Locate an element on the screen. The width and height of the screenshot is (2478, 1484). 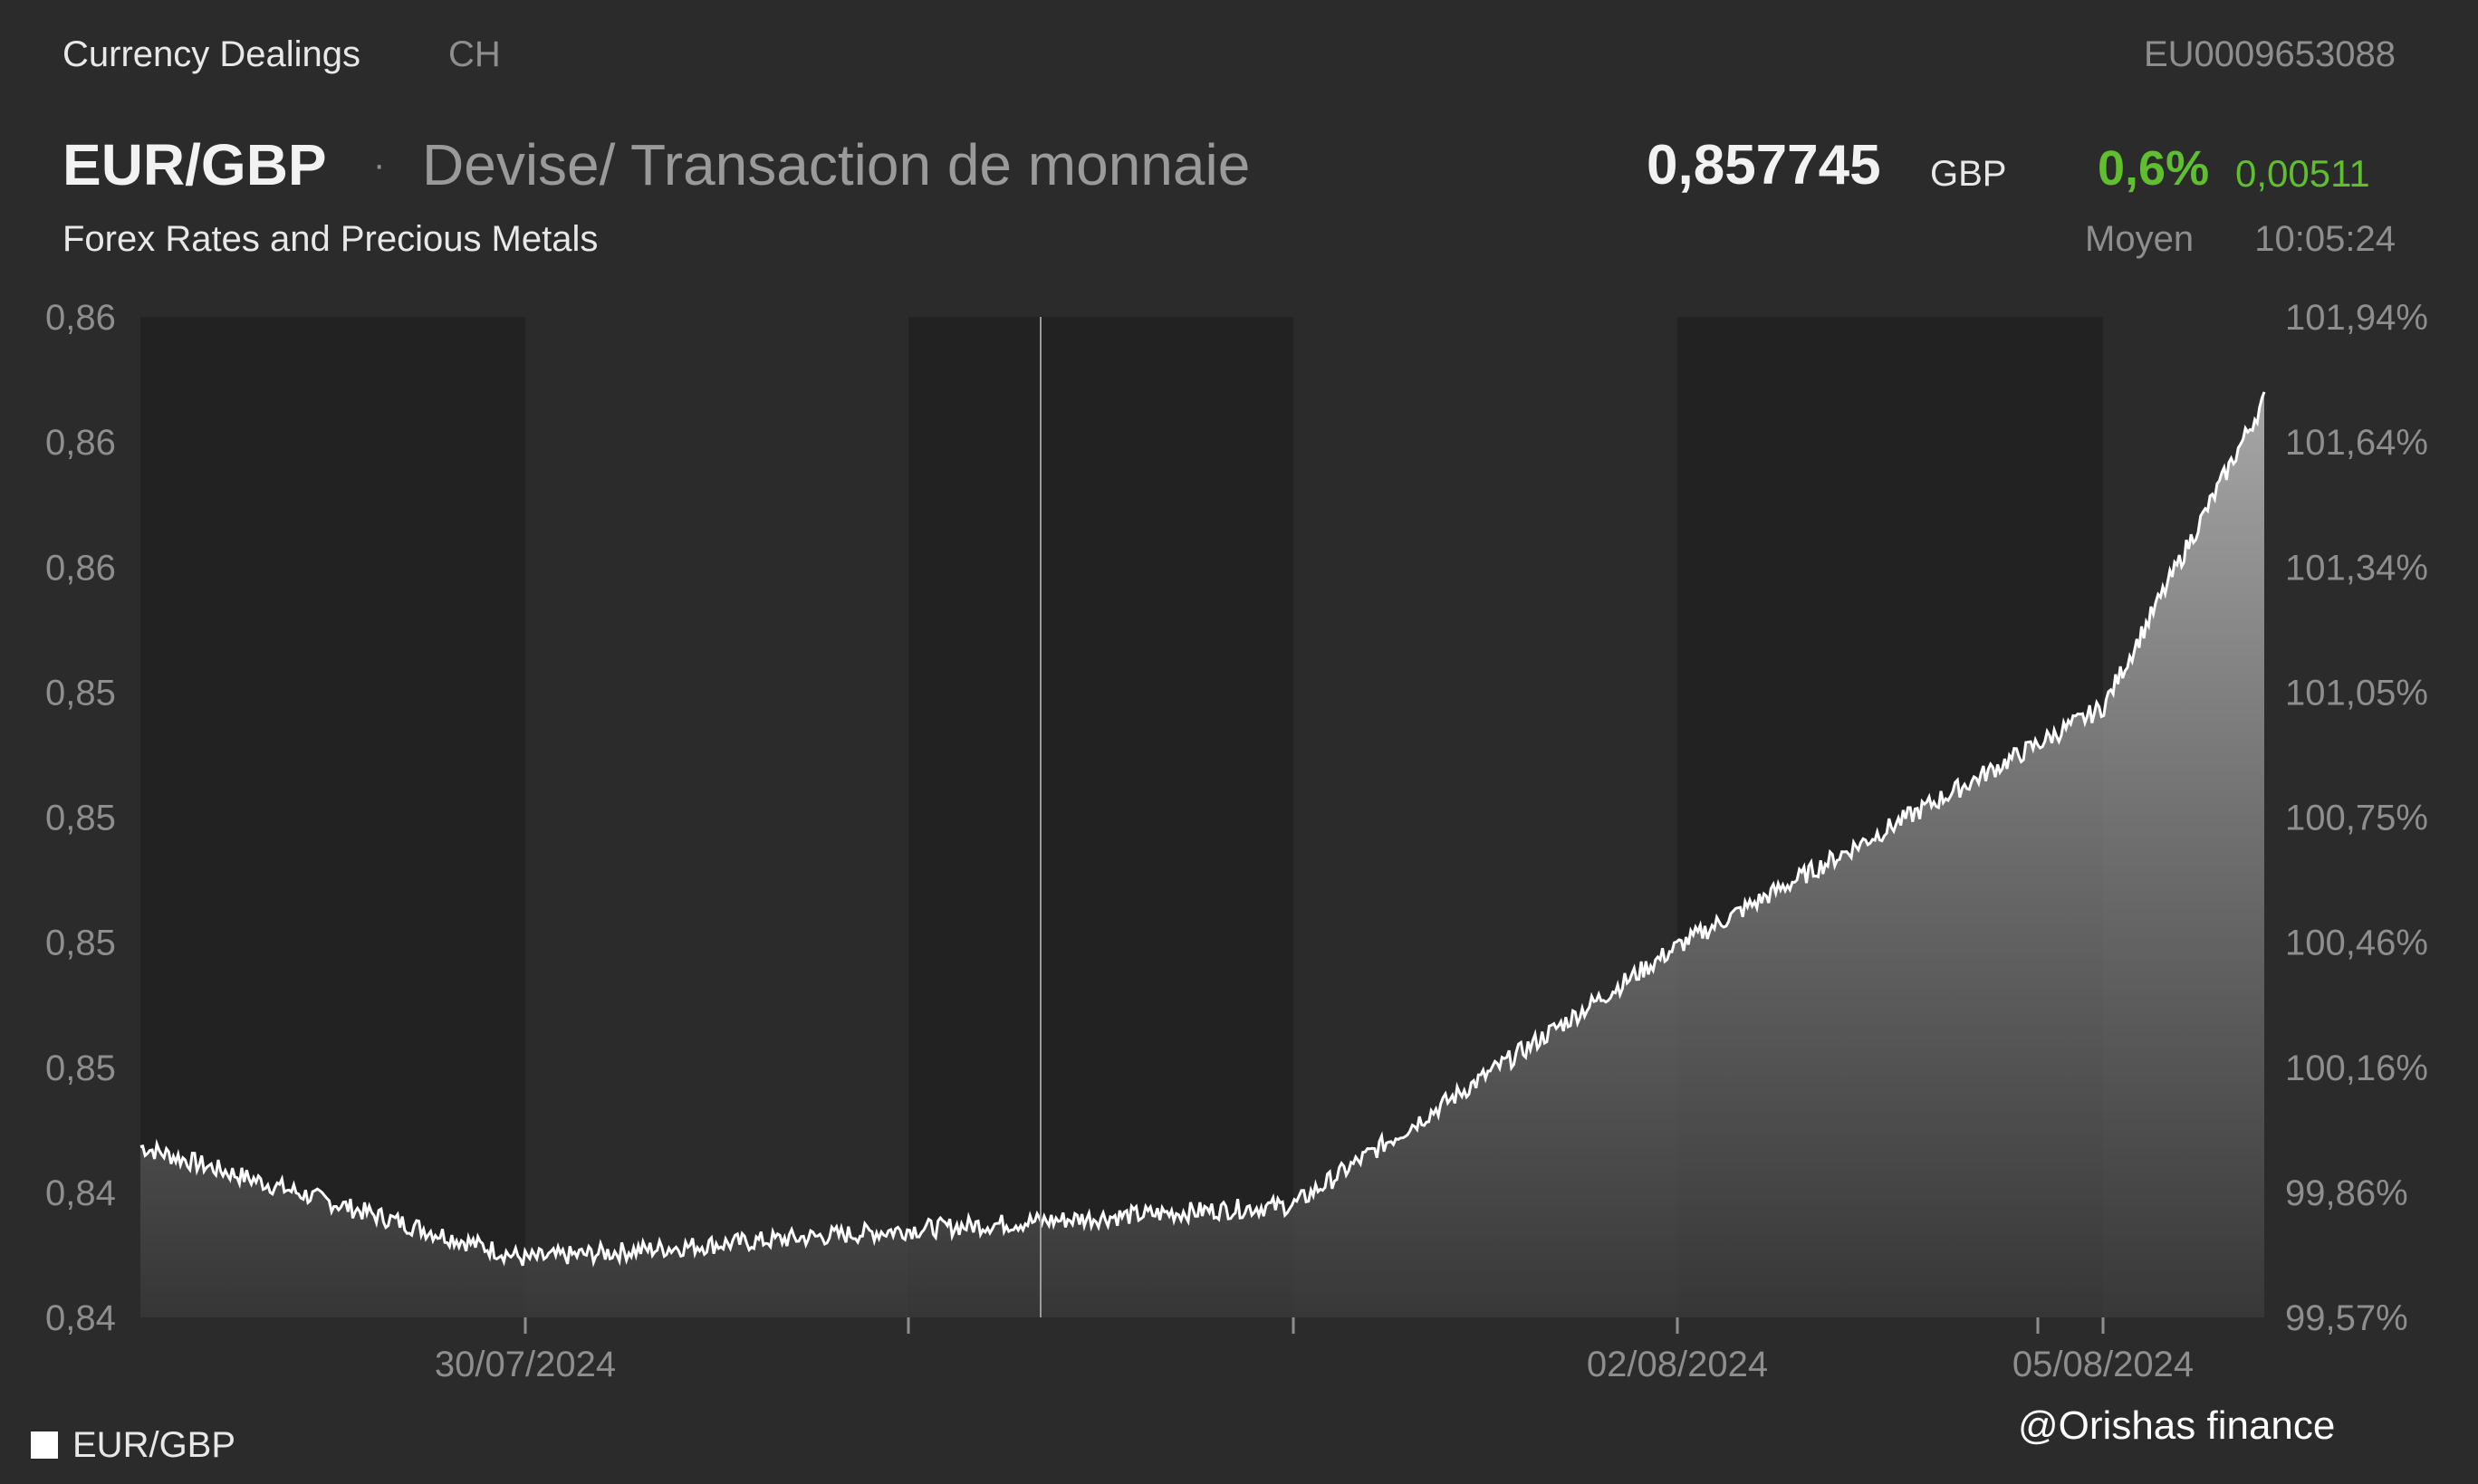
change-absolute: 0,00511 is located at coordinates (2302, 173).